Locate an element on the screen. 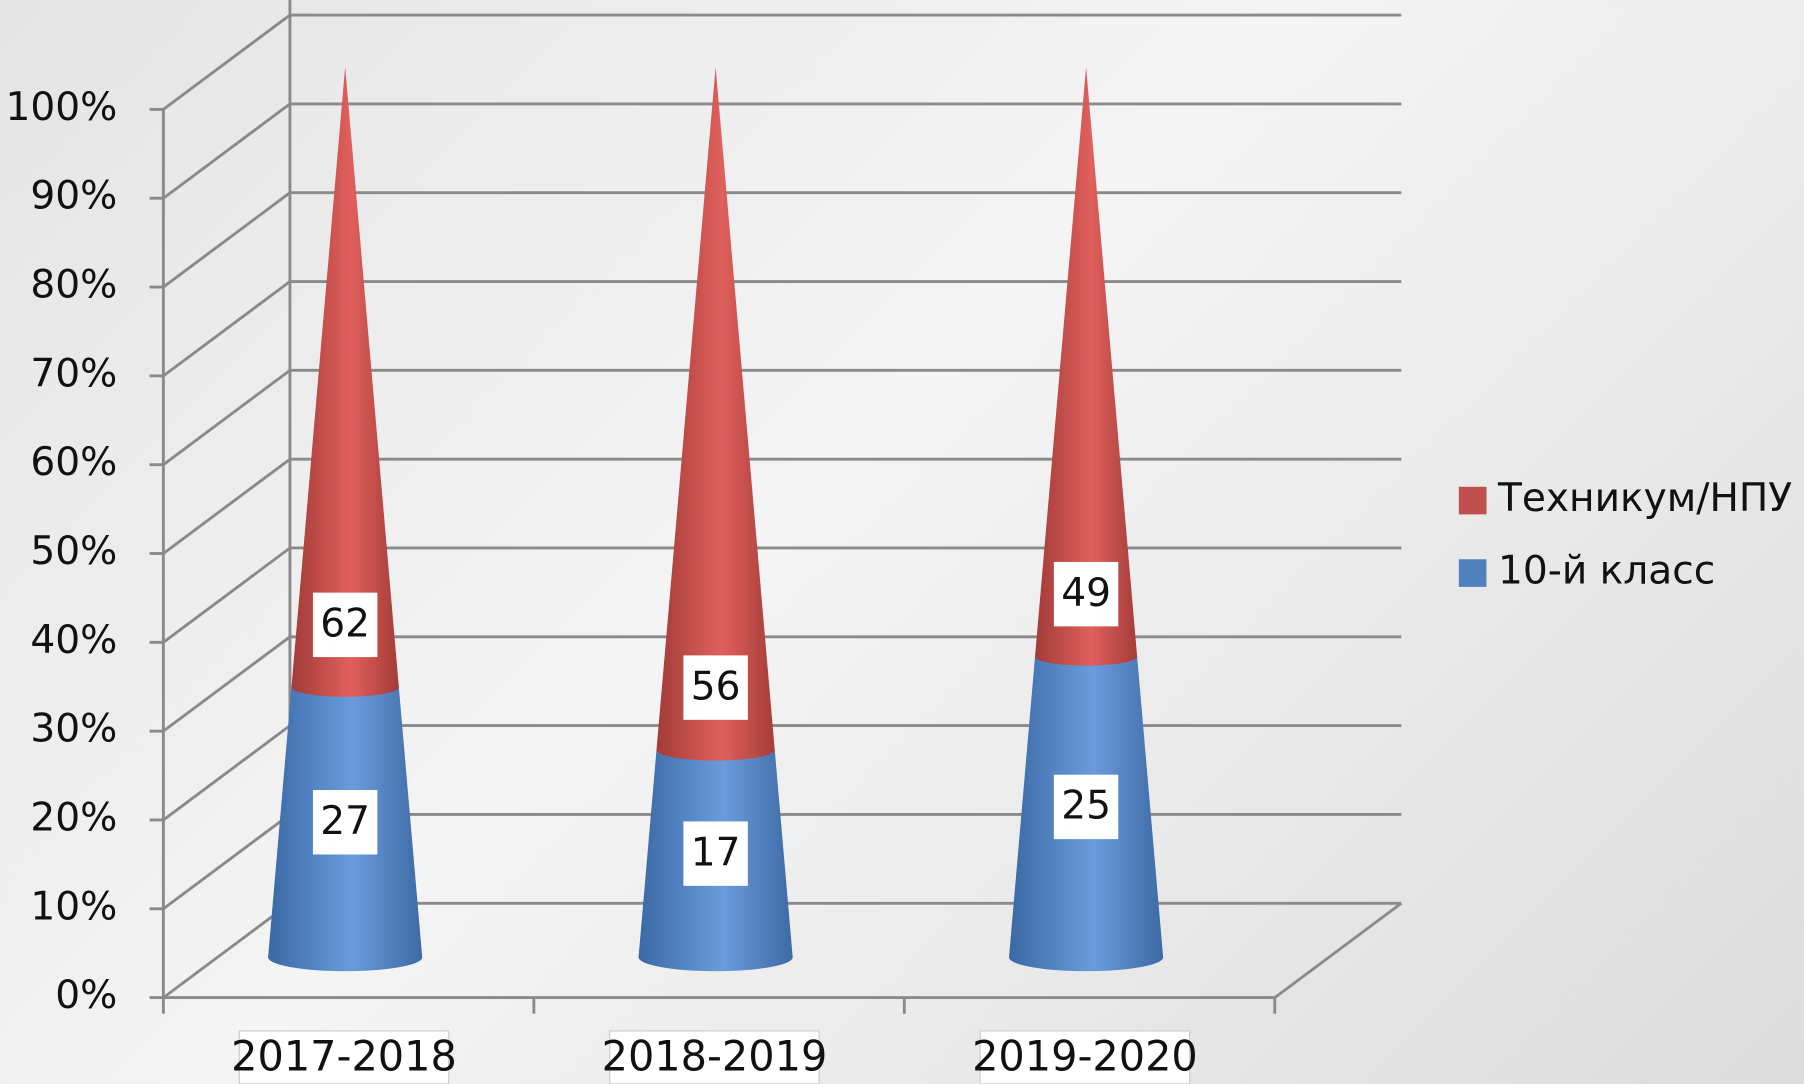 The height and width of the screenshot is (1084, 1804). x-tick-label: 2017-2018 is located at coordinates (344, 1057).